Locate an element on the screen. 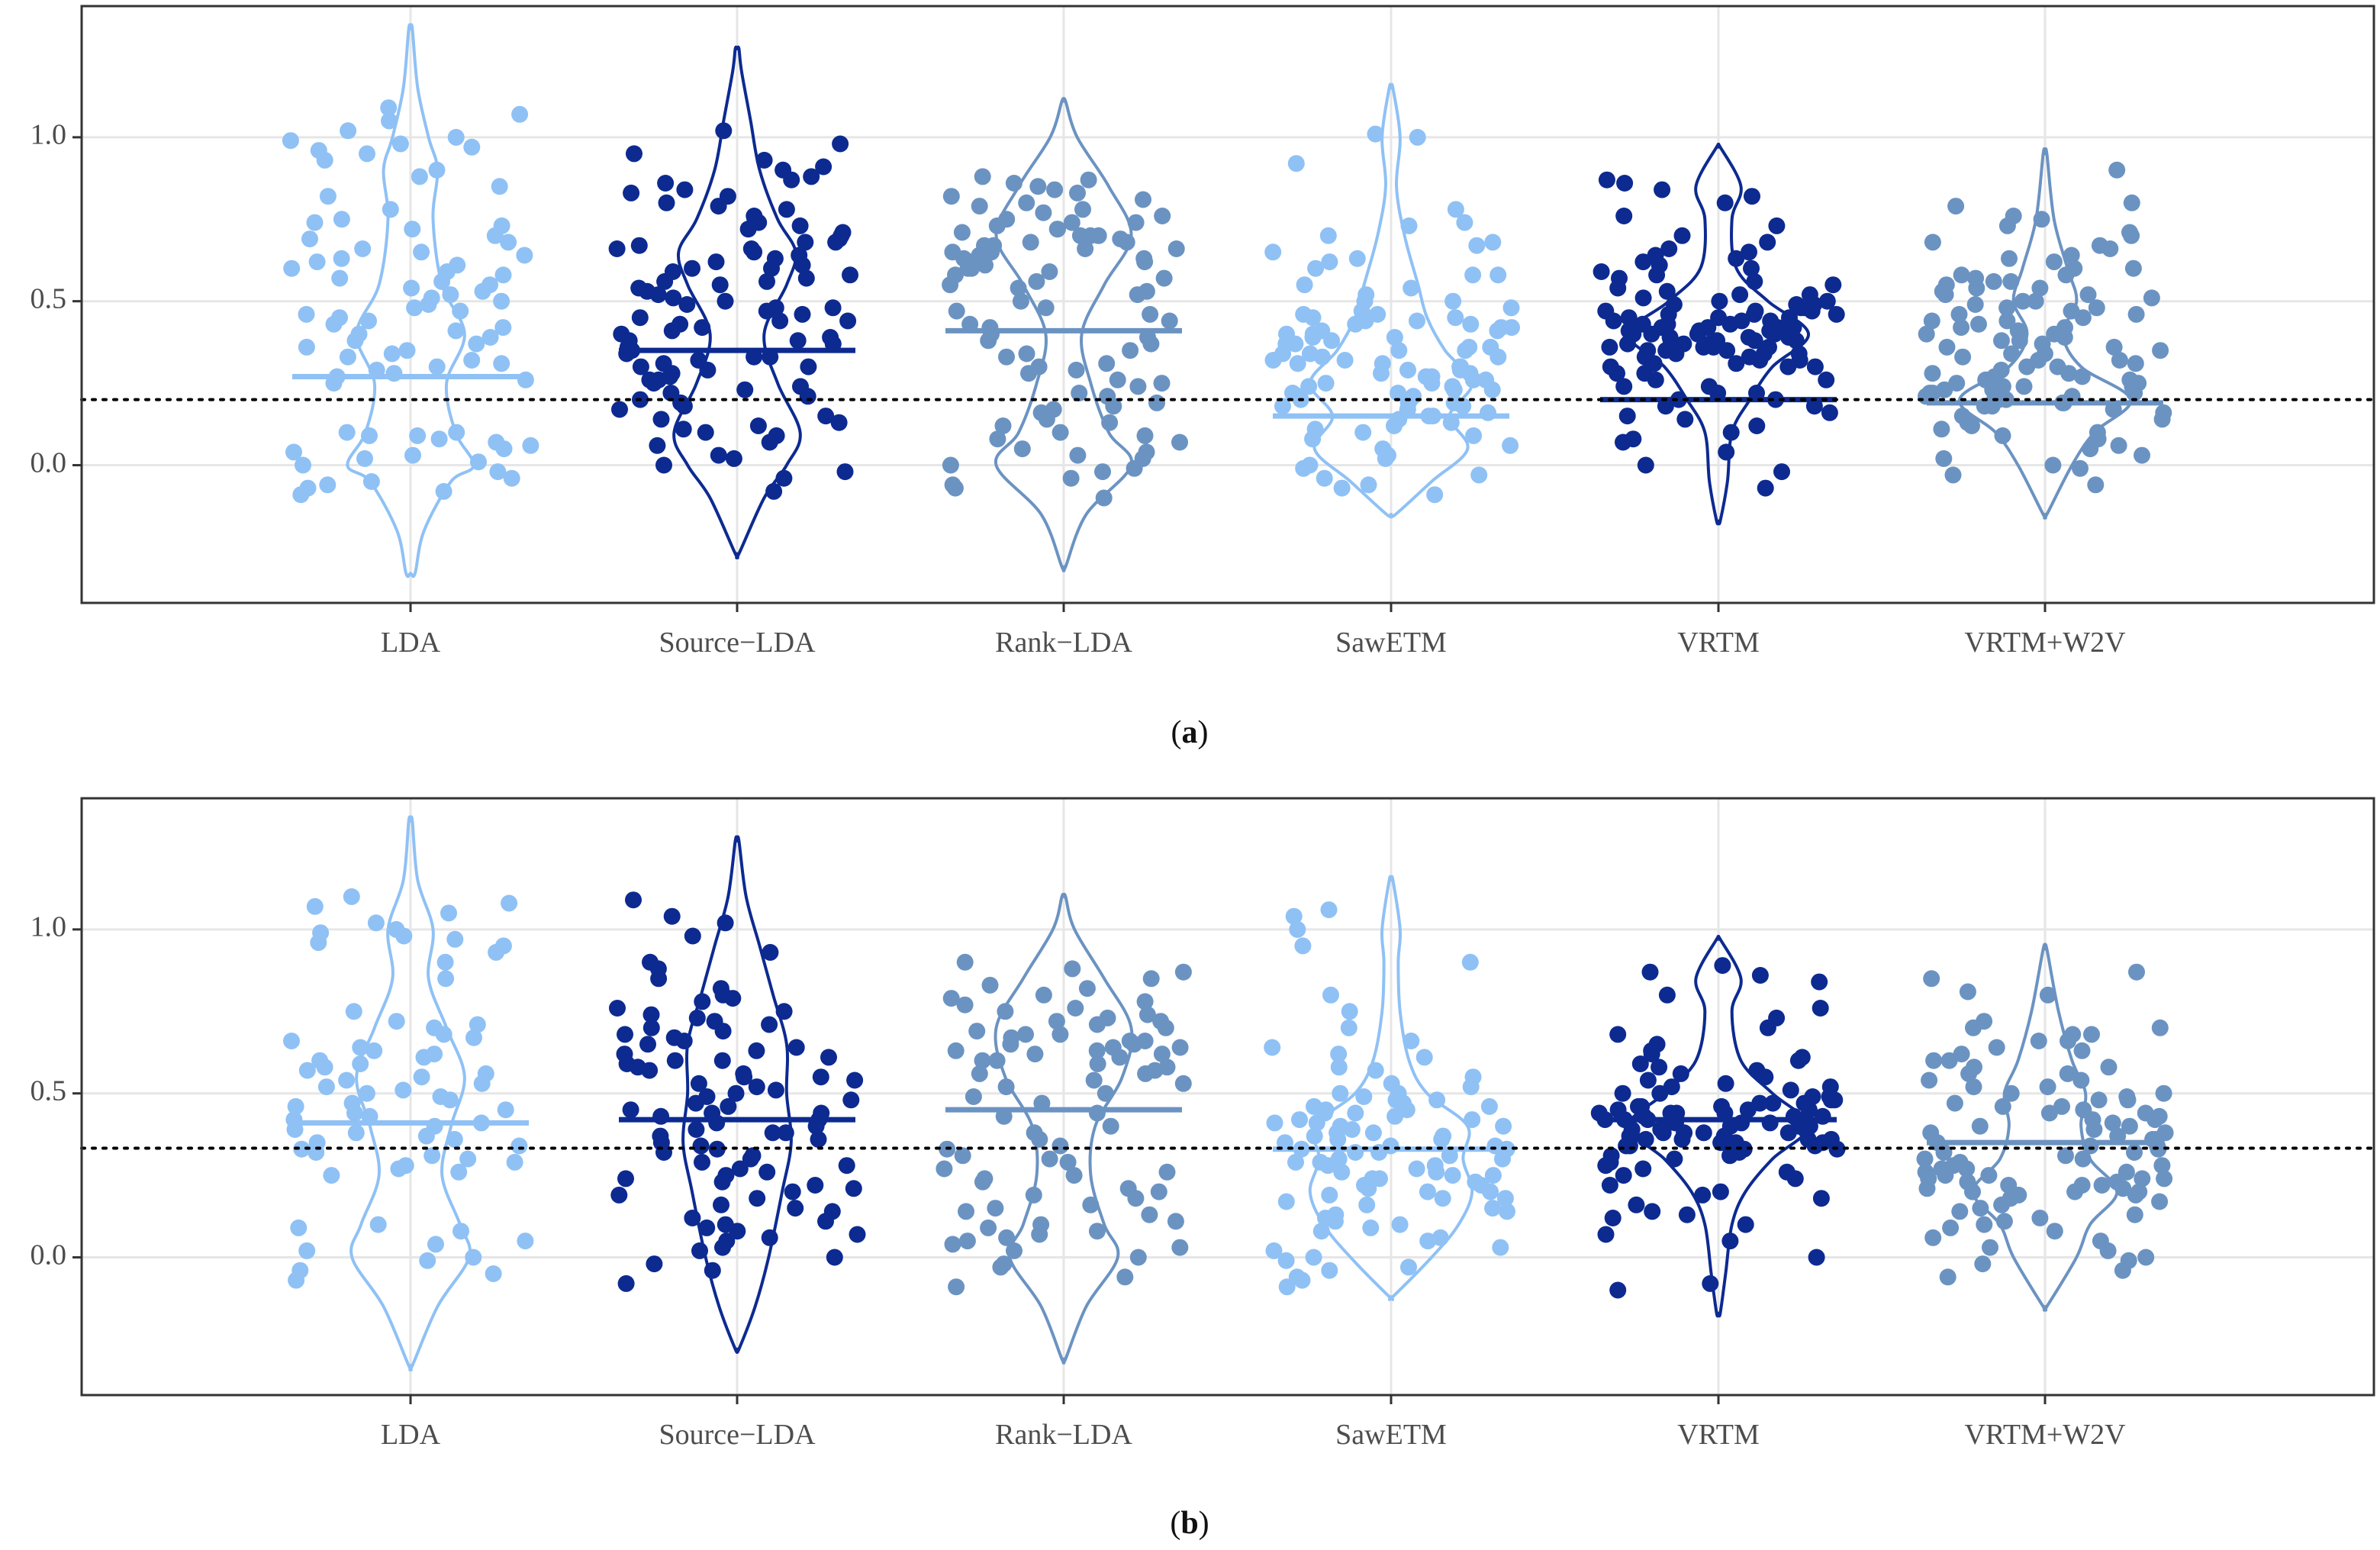  panel-b-x-tick-label: Rank−LDA is located at coordinates (1063, 1435).